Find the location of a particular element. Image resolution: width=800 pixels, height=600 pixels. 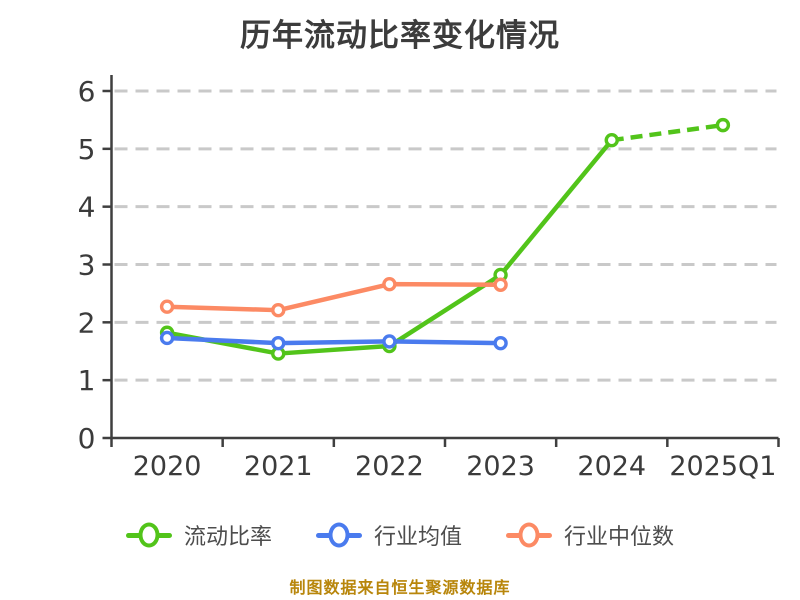

legend-item-industry-median: 行业中位数 is located at coordinates (590, 535).